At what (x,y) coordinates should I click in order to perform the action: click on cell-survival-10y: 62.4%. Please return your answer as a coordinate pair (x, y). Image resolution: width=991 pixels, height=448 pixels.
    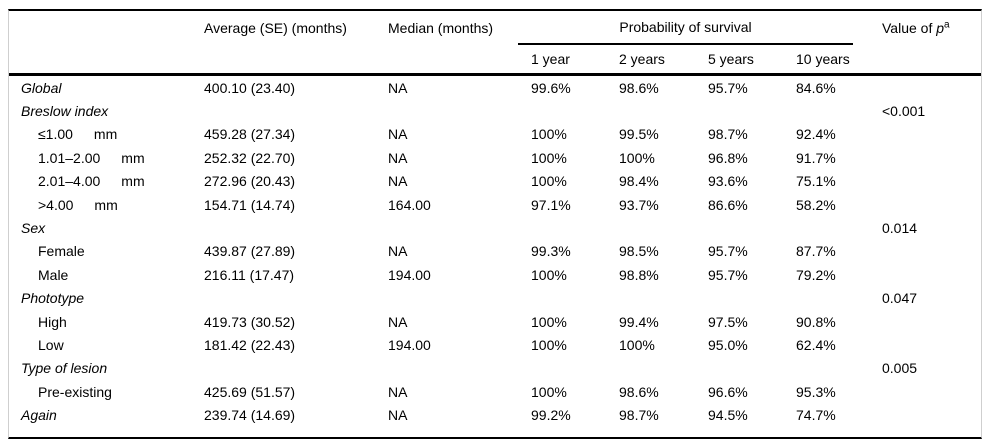
    Looking at the image, I should click on (816, 344).